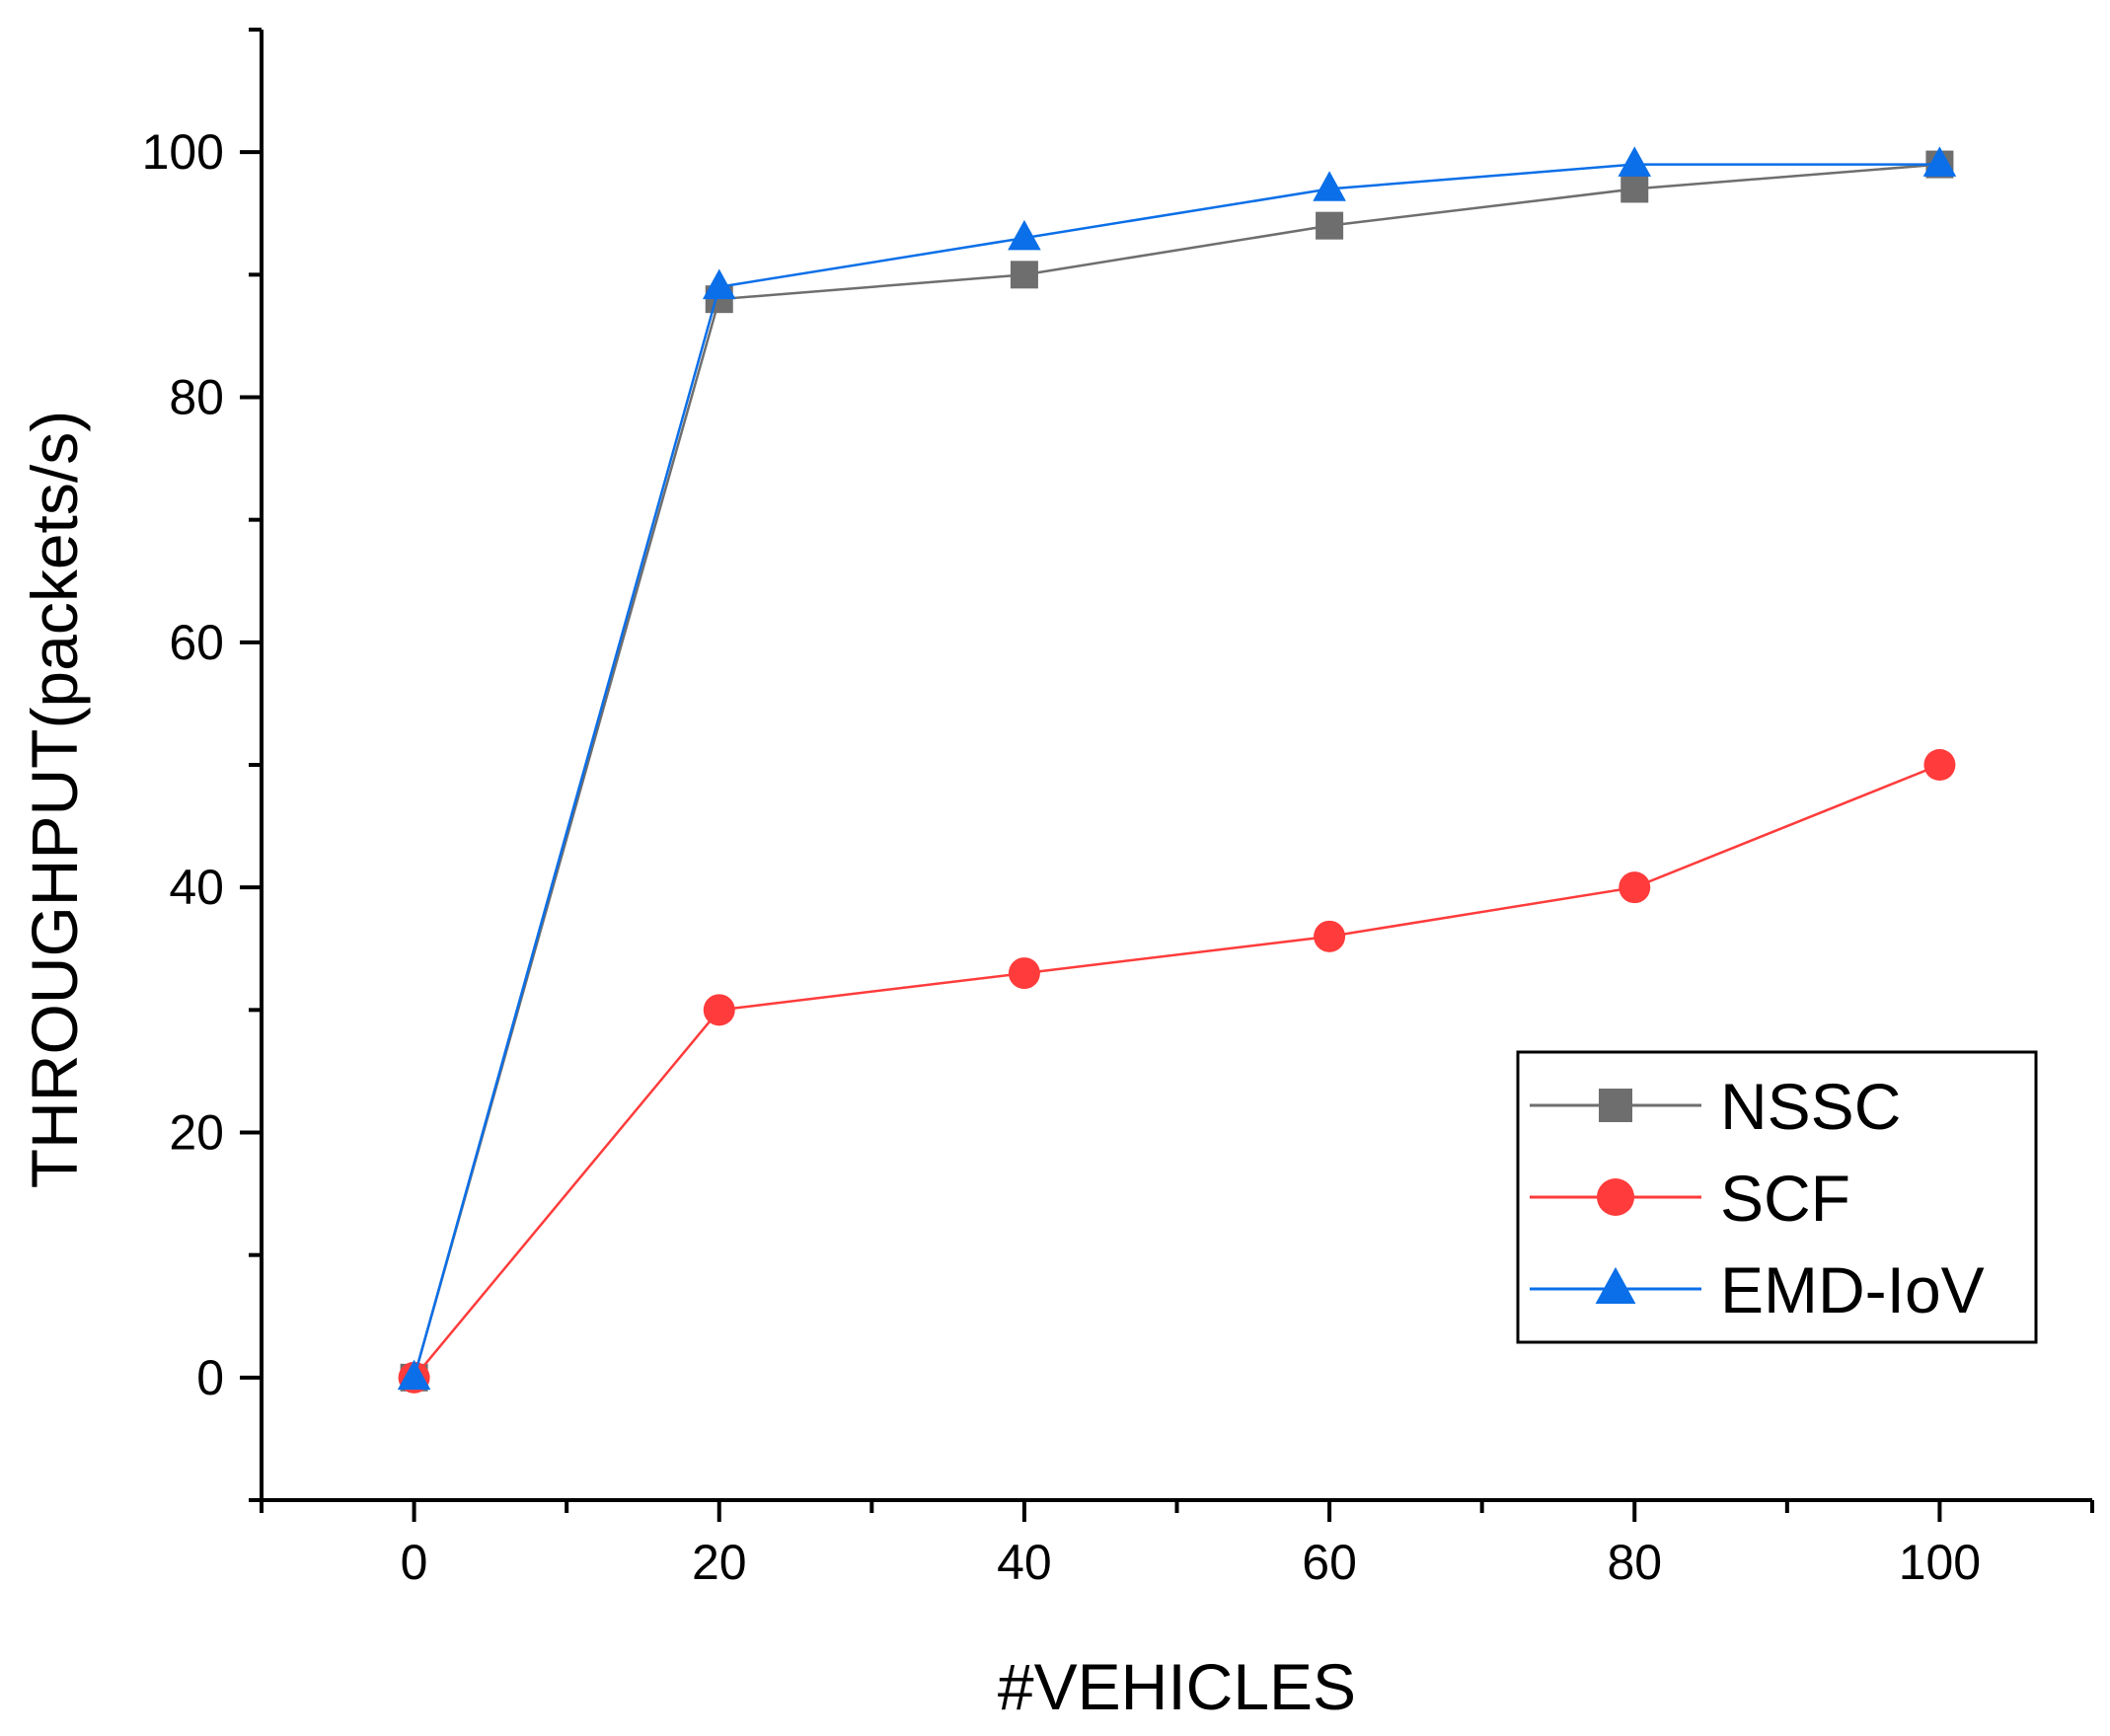  What do you see at coordinates (1785, 1199) in the screenshot?
I see `legend-label-scf: SCF` at bounding box center [1785, 1199].